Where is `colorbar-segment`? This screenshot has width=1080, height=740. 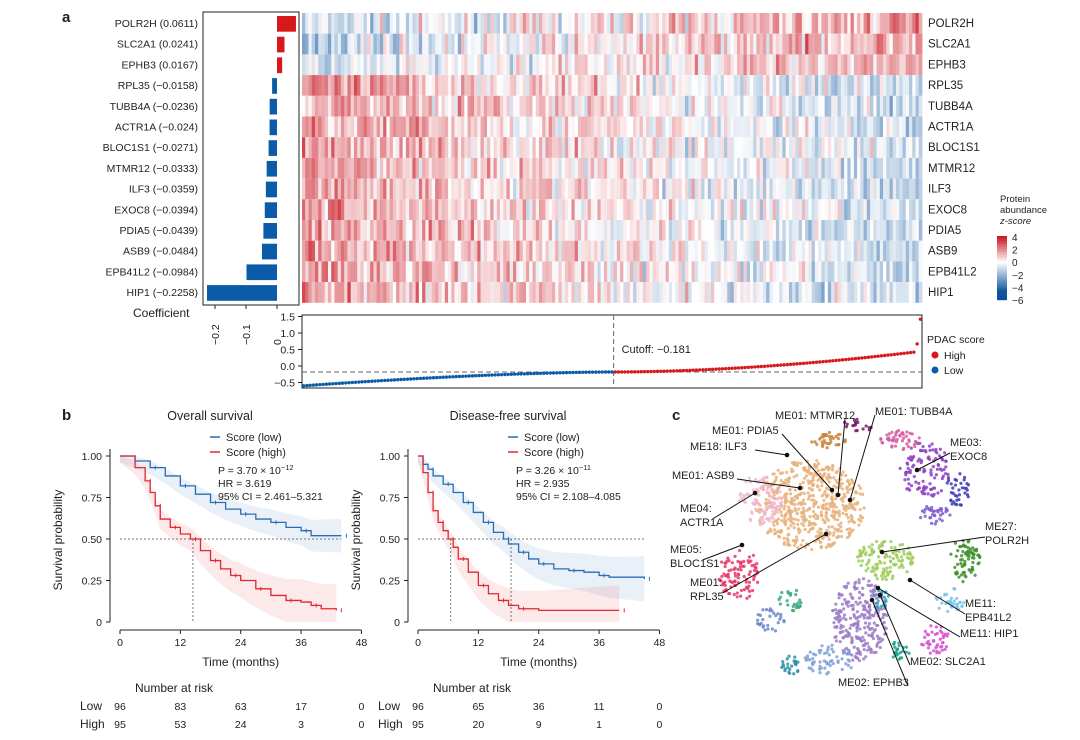
colorbar-segment is located at coordinates (1002, 243).